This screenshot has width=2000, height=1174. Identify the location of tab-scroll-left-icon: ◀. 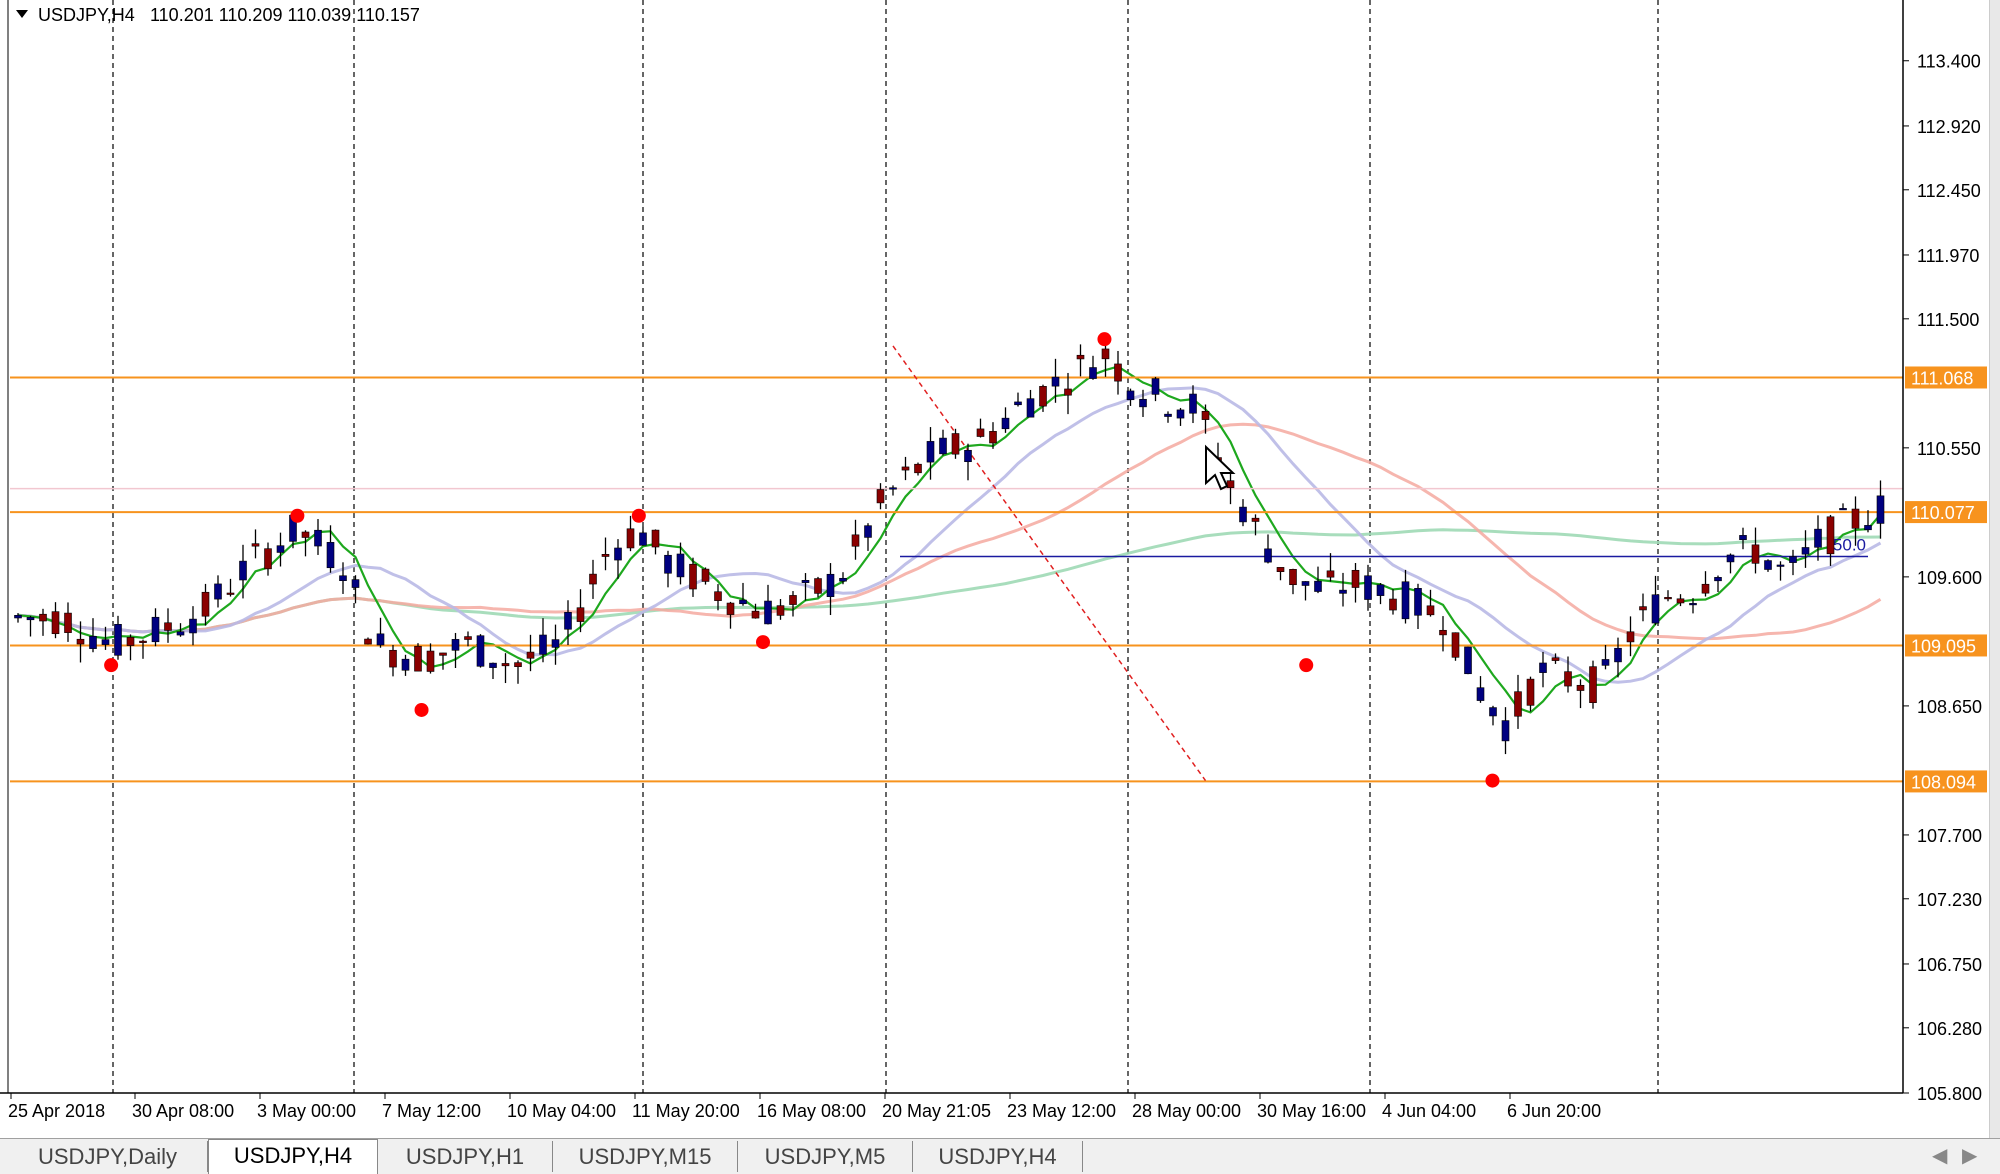
(1940, 1156).